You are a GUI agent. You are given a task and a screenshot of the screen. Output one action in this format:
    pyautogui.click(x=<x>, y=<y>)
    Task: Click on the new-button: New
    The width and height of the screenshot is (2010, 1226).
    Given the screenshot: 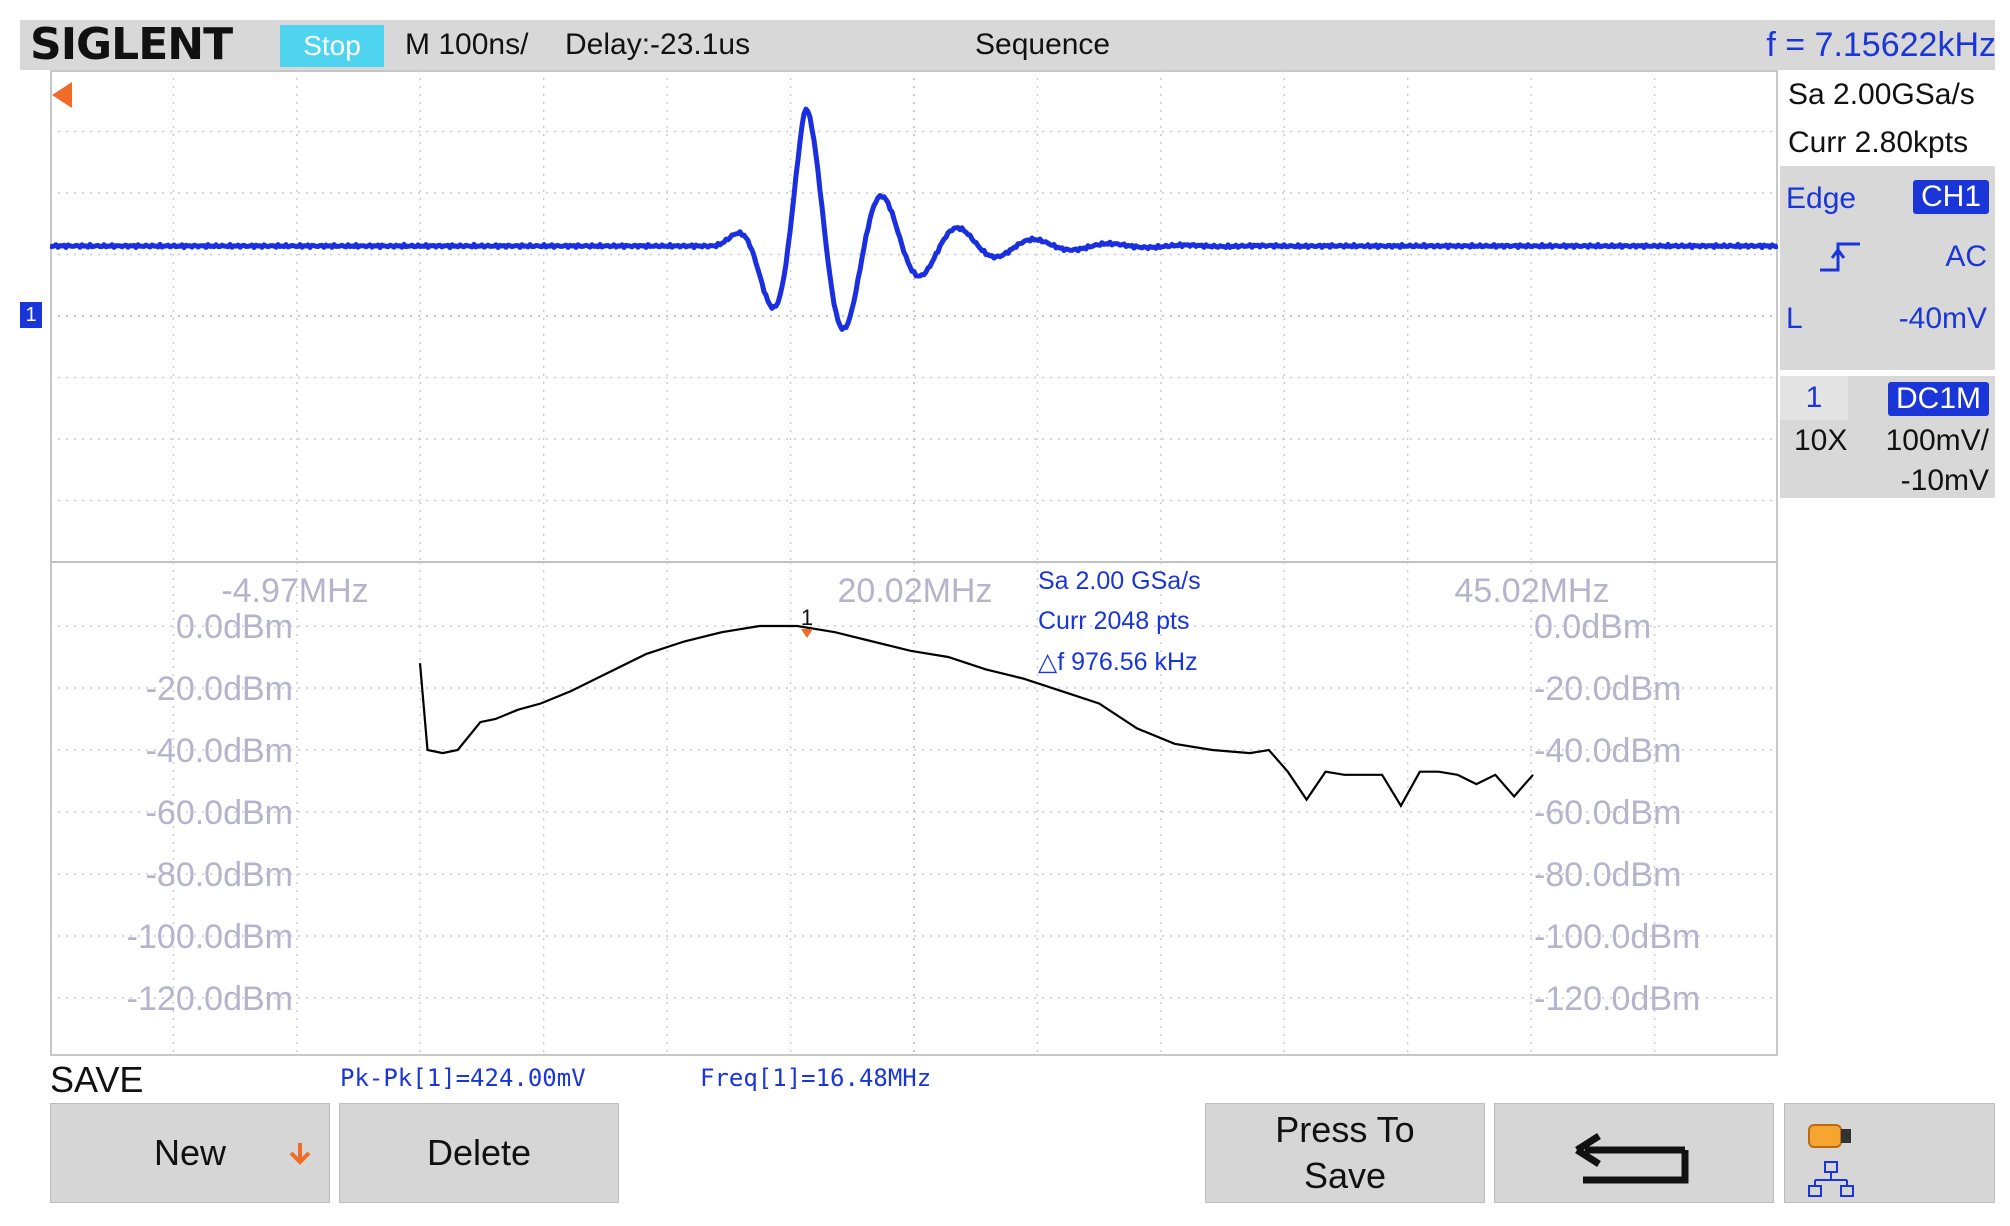 What is the action you would take?
    pyautogui.click(x=190, y=1153)
    